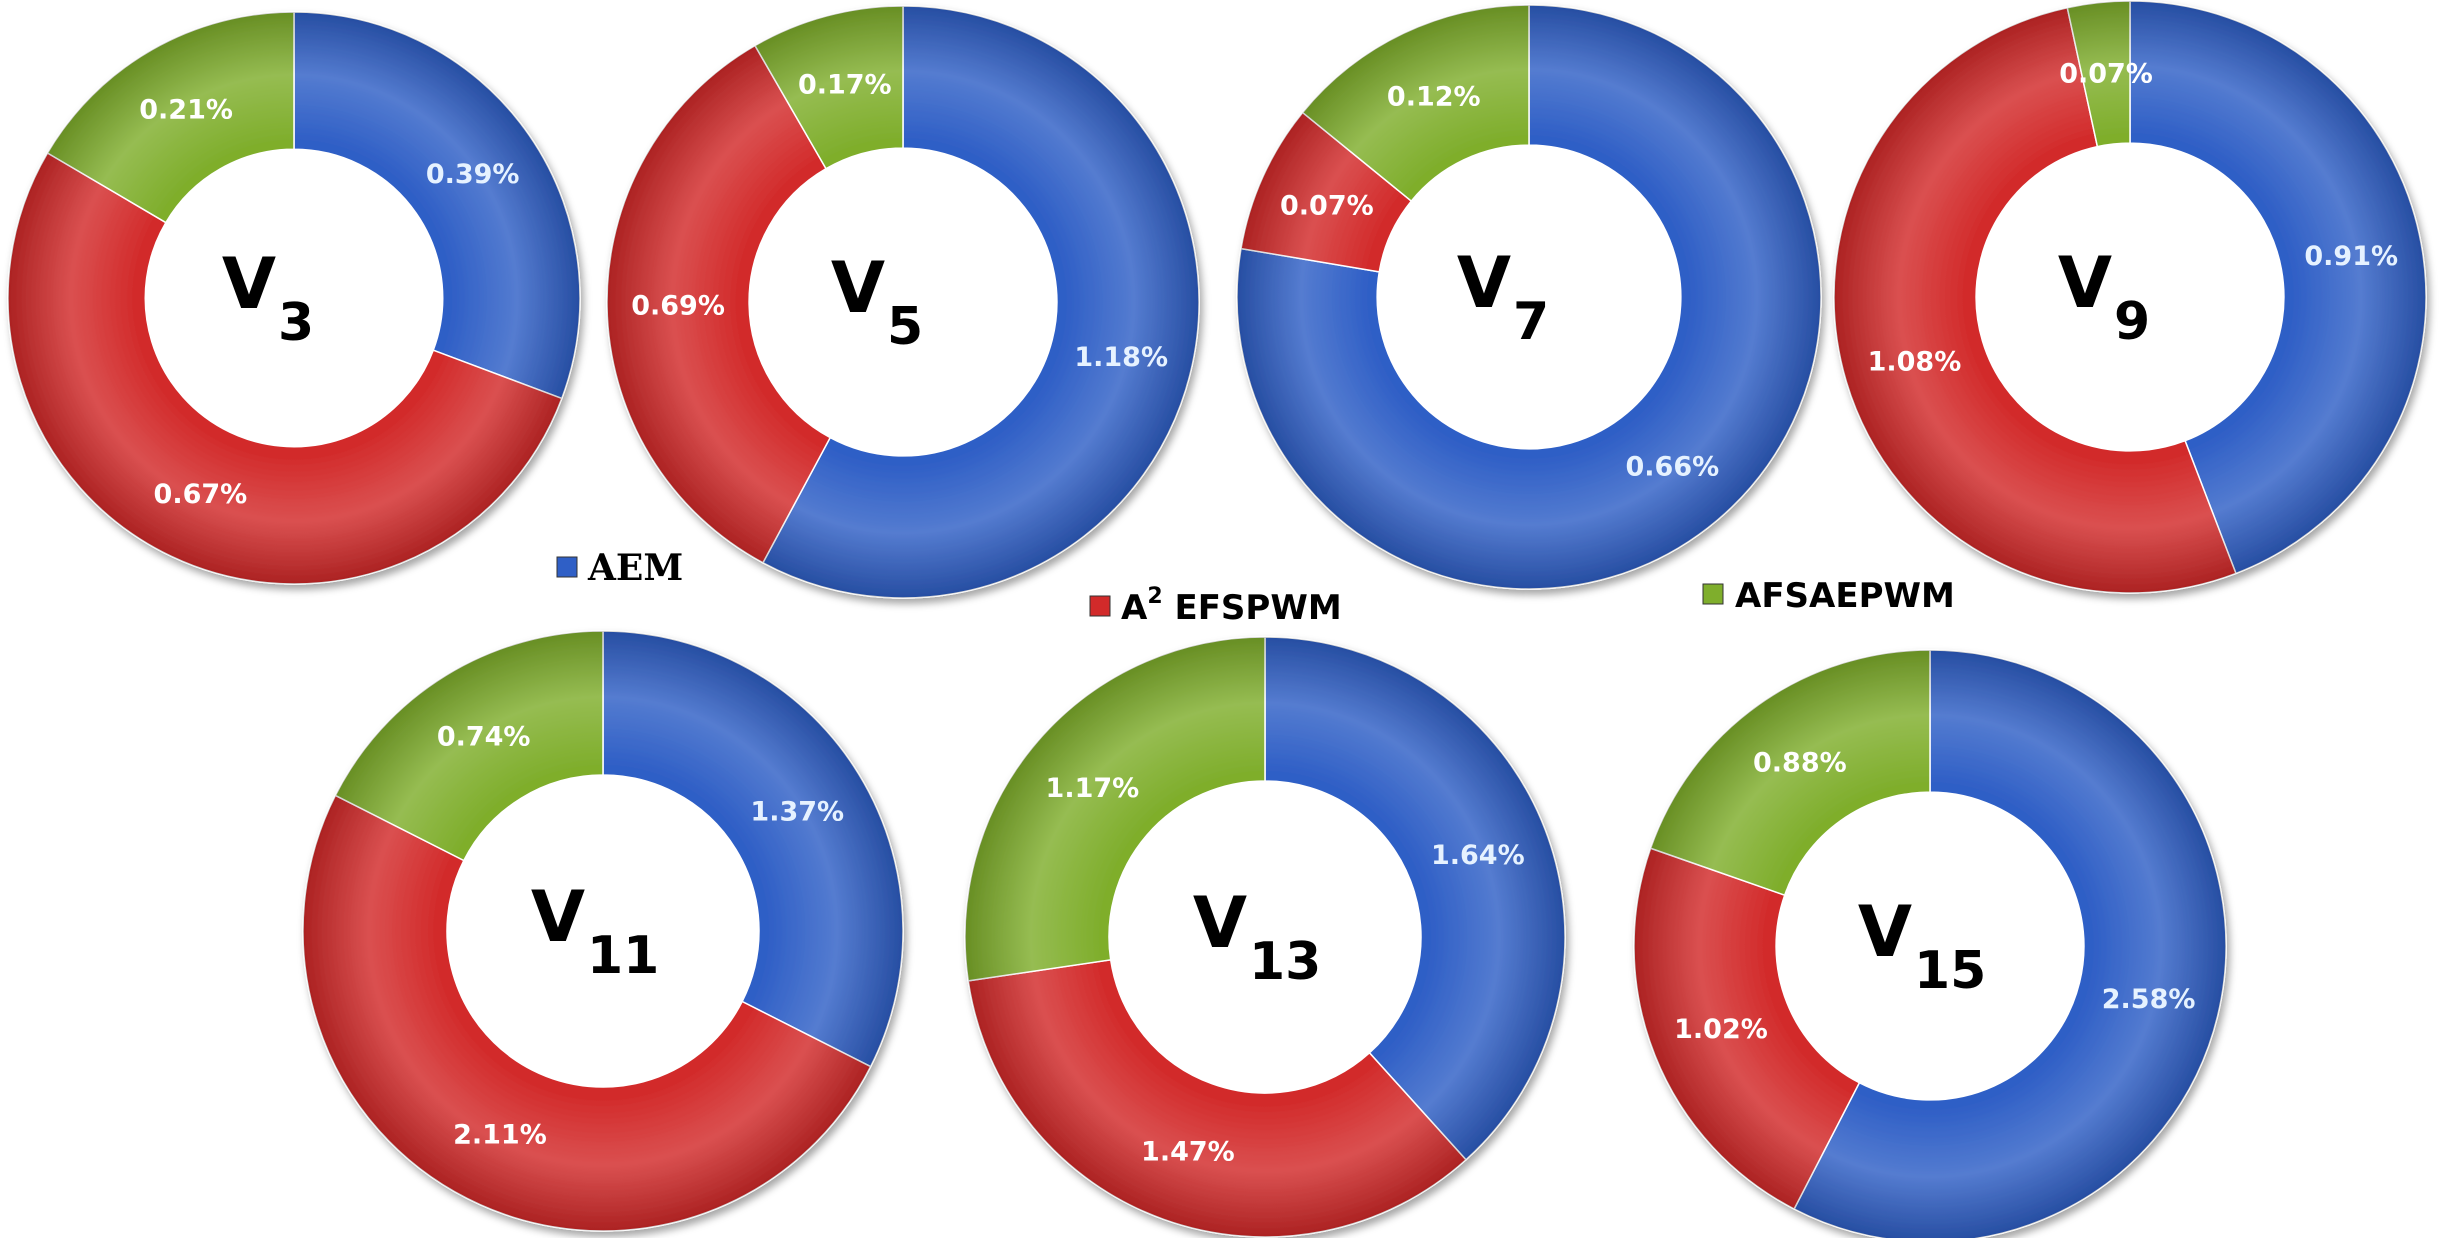 The image size is (2441, 1238). Describe the element at coordinates (1531, 322) in the screenshot. I see `center-subscript: 7` at that location.